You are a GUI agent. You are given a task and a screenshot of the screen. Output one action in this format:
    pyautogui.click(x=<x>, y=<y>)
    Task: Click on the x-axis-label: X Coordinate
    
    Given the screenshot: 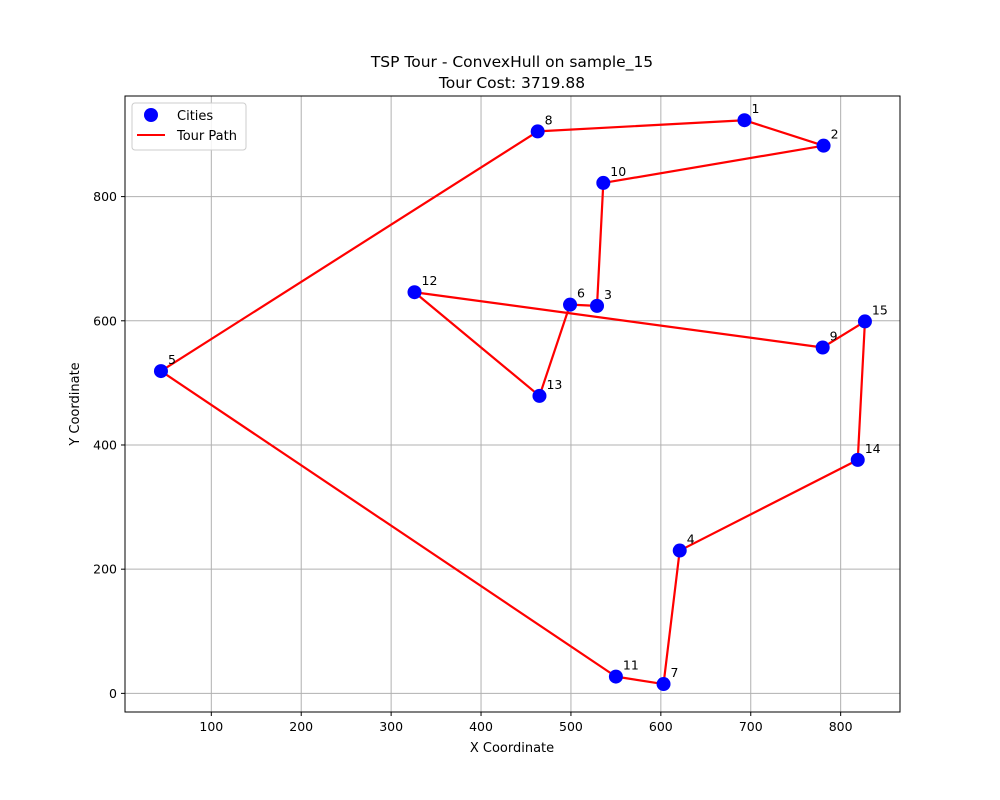 What is the action you would take?
    pyautogui.click(x=512, y=748)
    